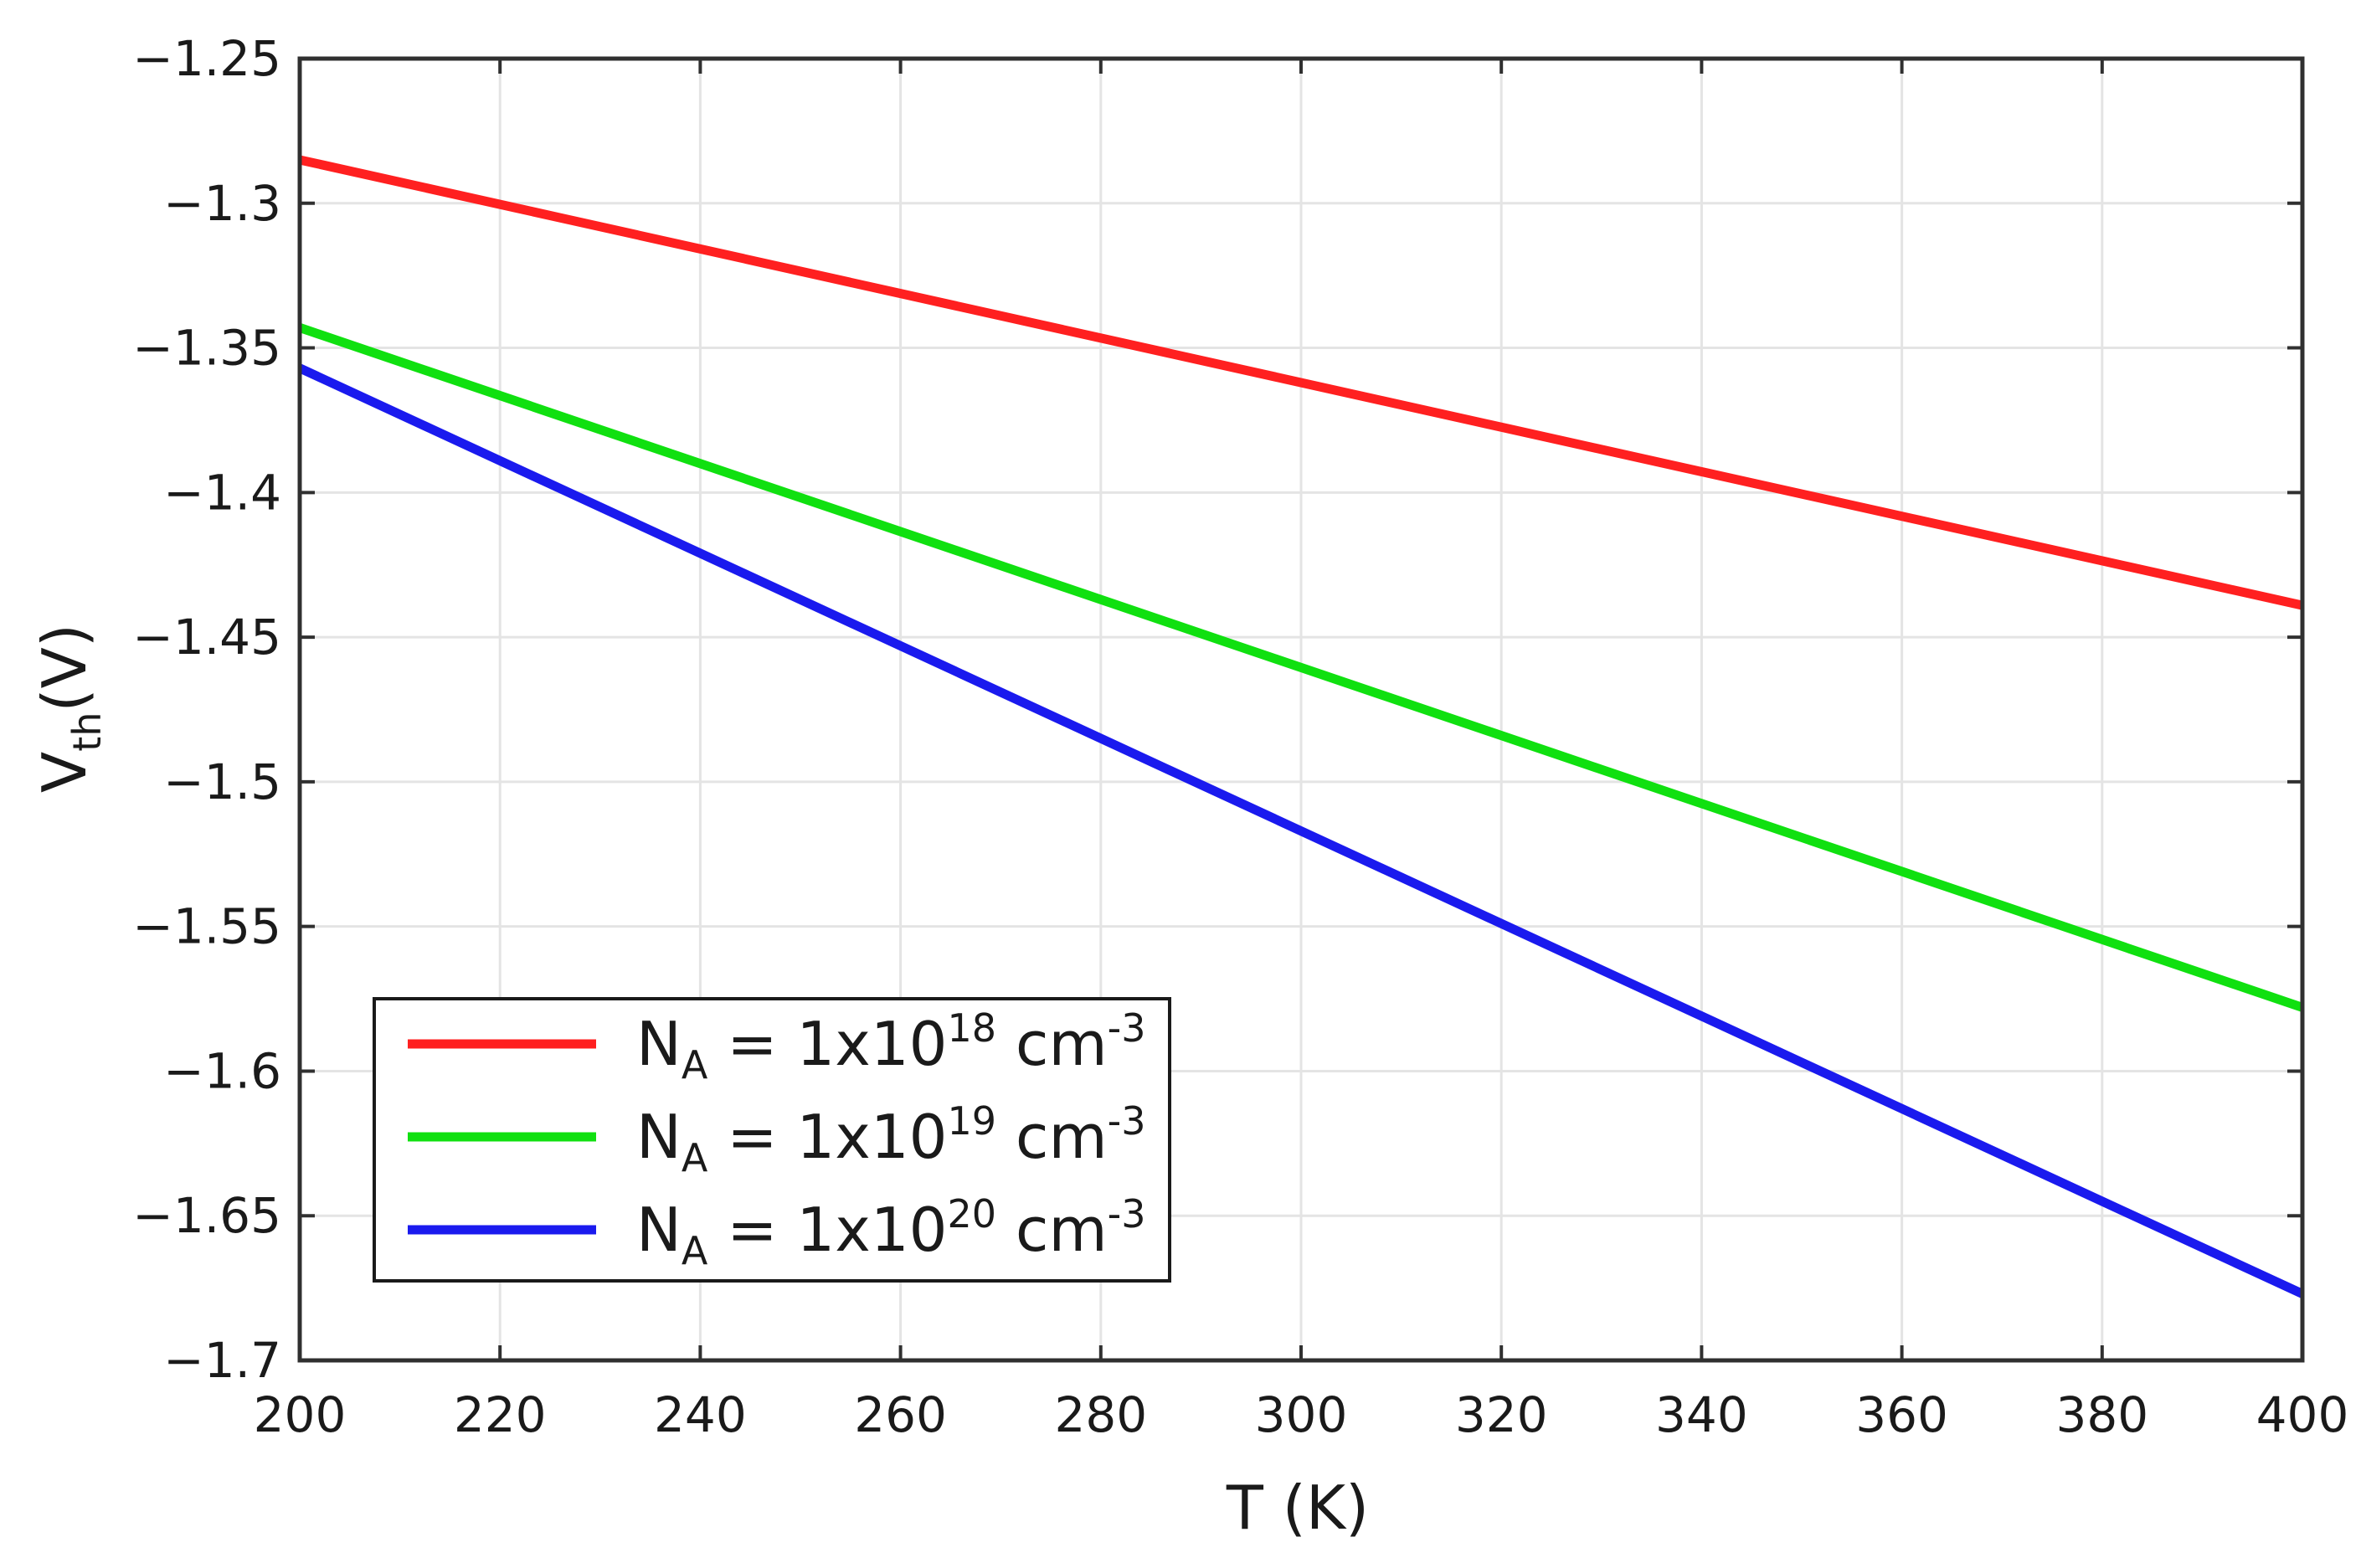  I want to click on y-tick-label: −1.5, so click(222, 781).